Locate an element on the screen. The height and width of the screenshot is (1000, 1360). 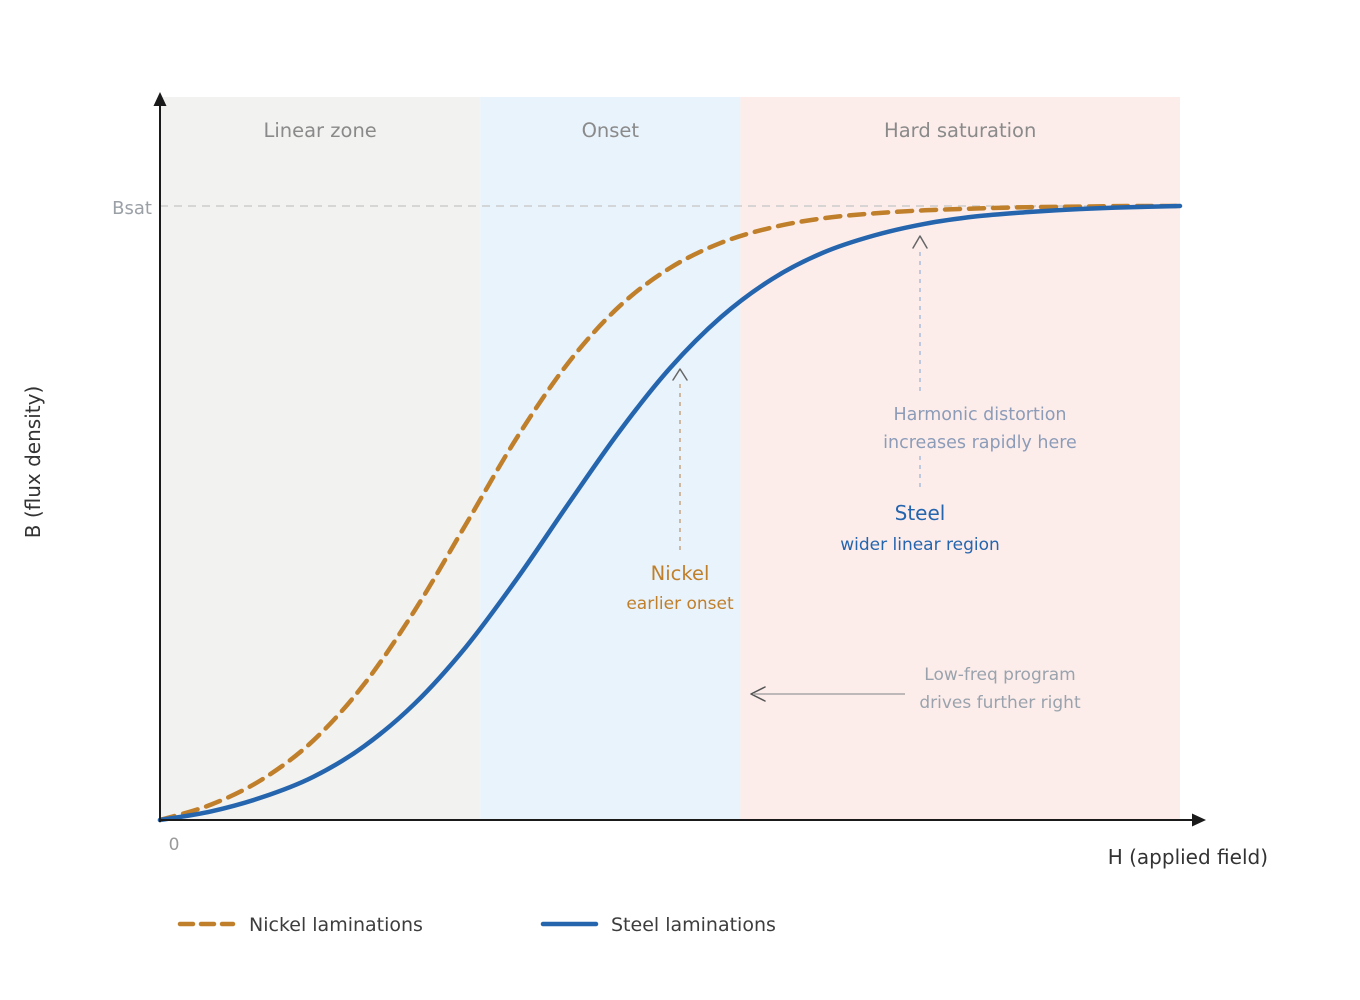
zone-label-linear: Linear zone is located at coordinates (319, 130).